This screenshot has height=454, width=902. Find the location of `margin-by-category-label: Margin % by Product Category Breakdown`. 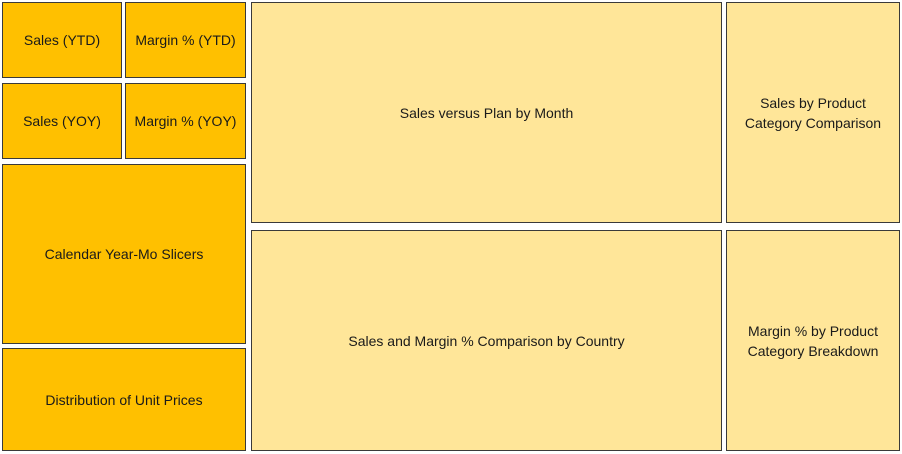

margin-by-category-label: Margin % by Product Category Breakdown is located at coordinates (813, 341).